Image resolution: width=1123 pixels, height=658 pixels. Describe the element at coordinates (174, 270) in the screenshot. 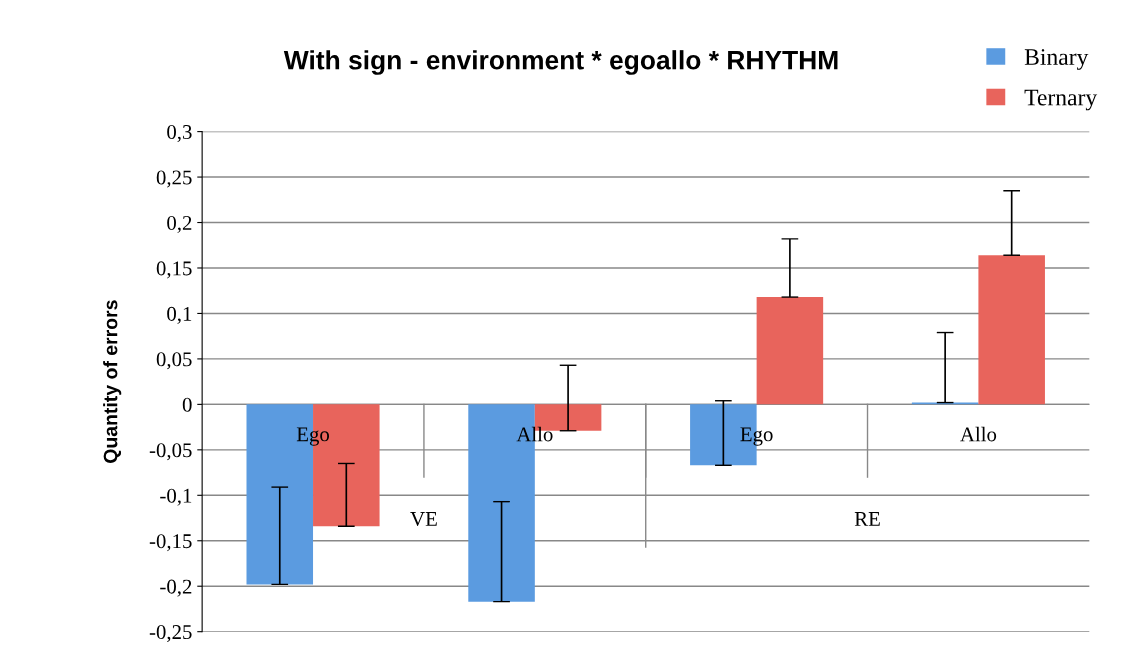

I see `y-tick-label: 0,15` at that location.